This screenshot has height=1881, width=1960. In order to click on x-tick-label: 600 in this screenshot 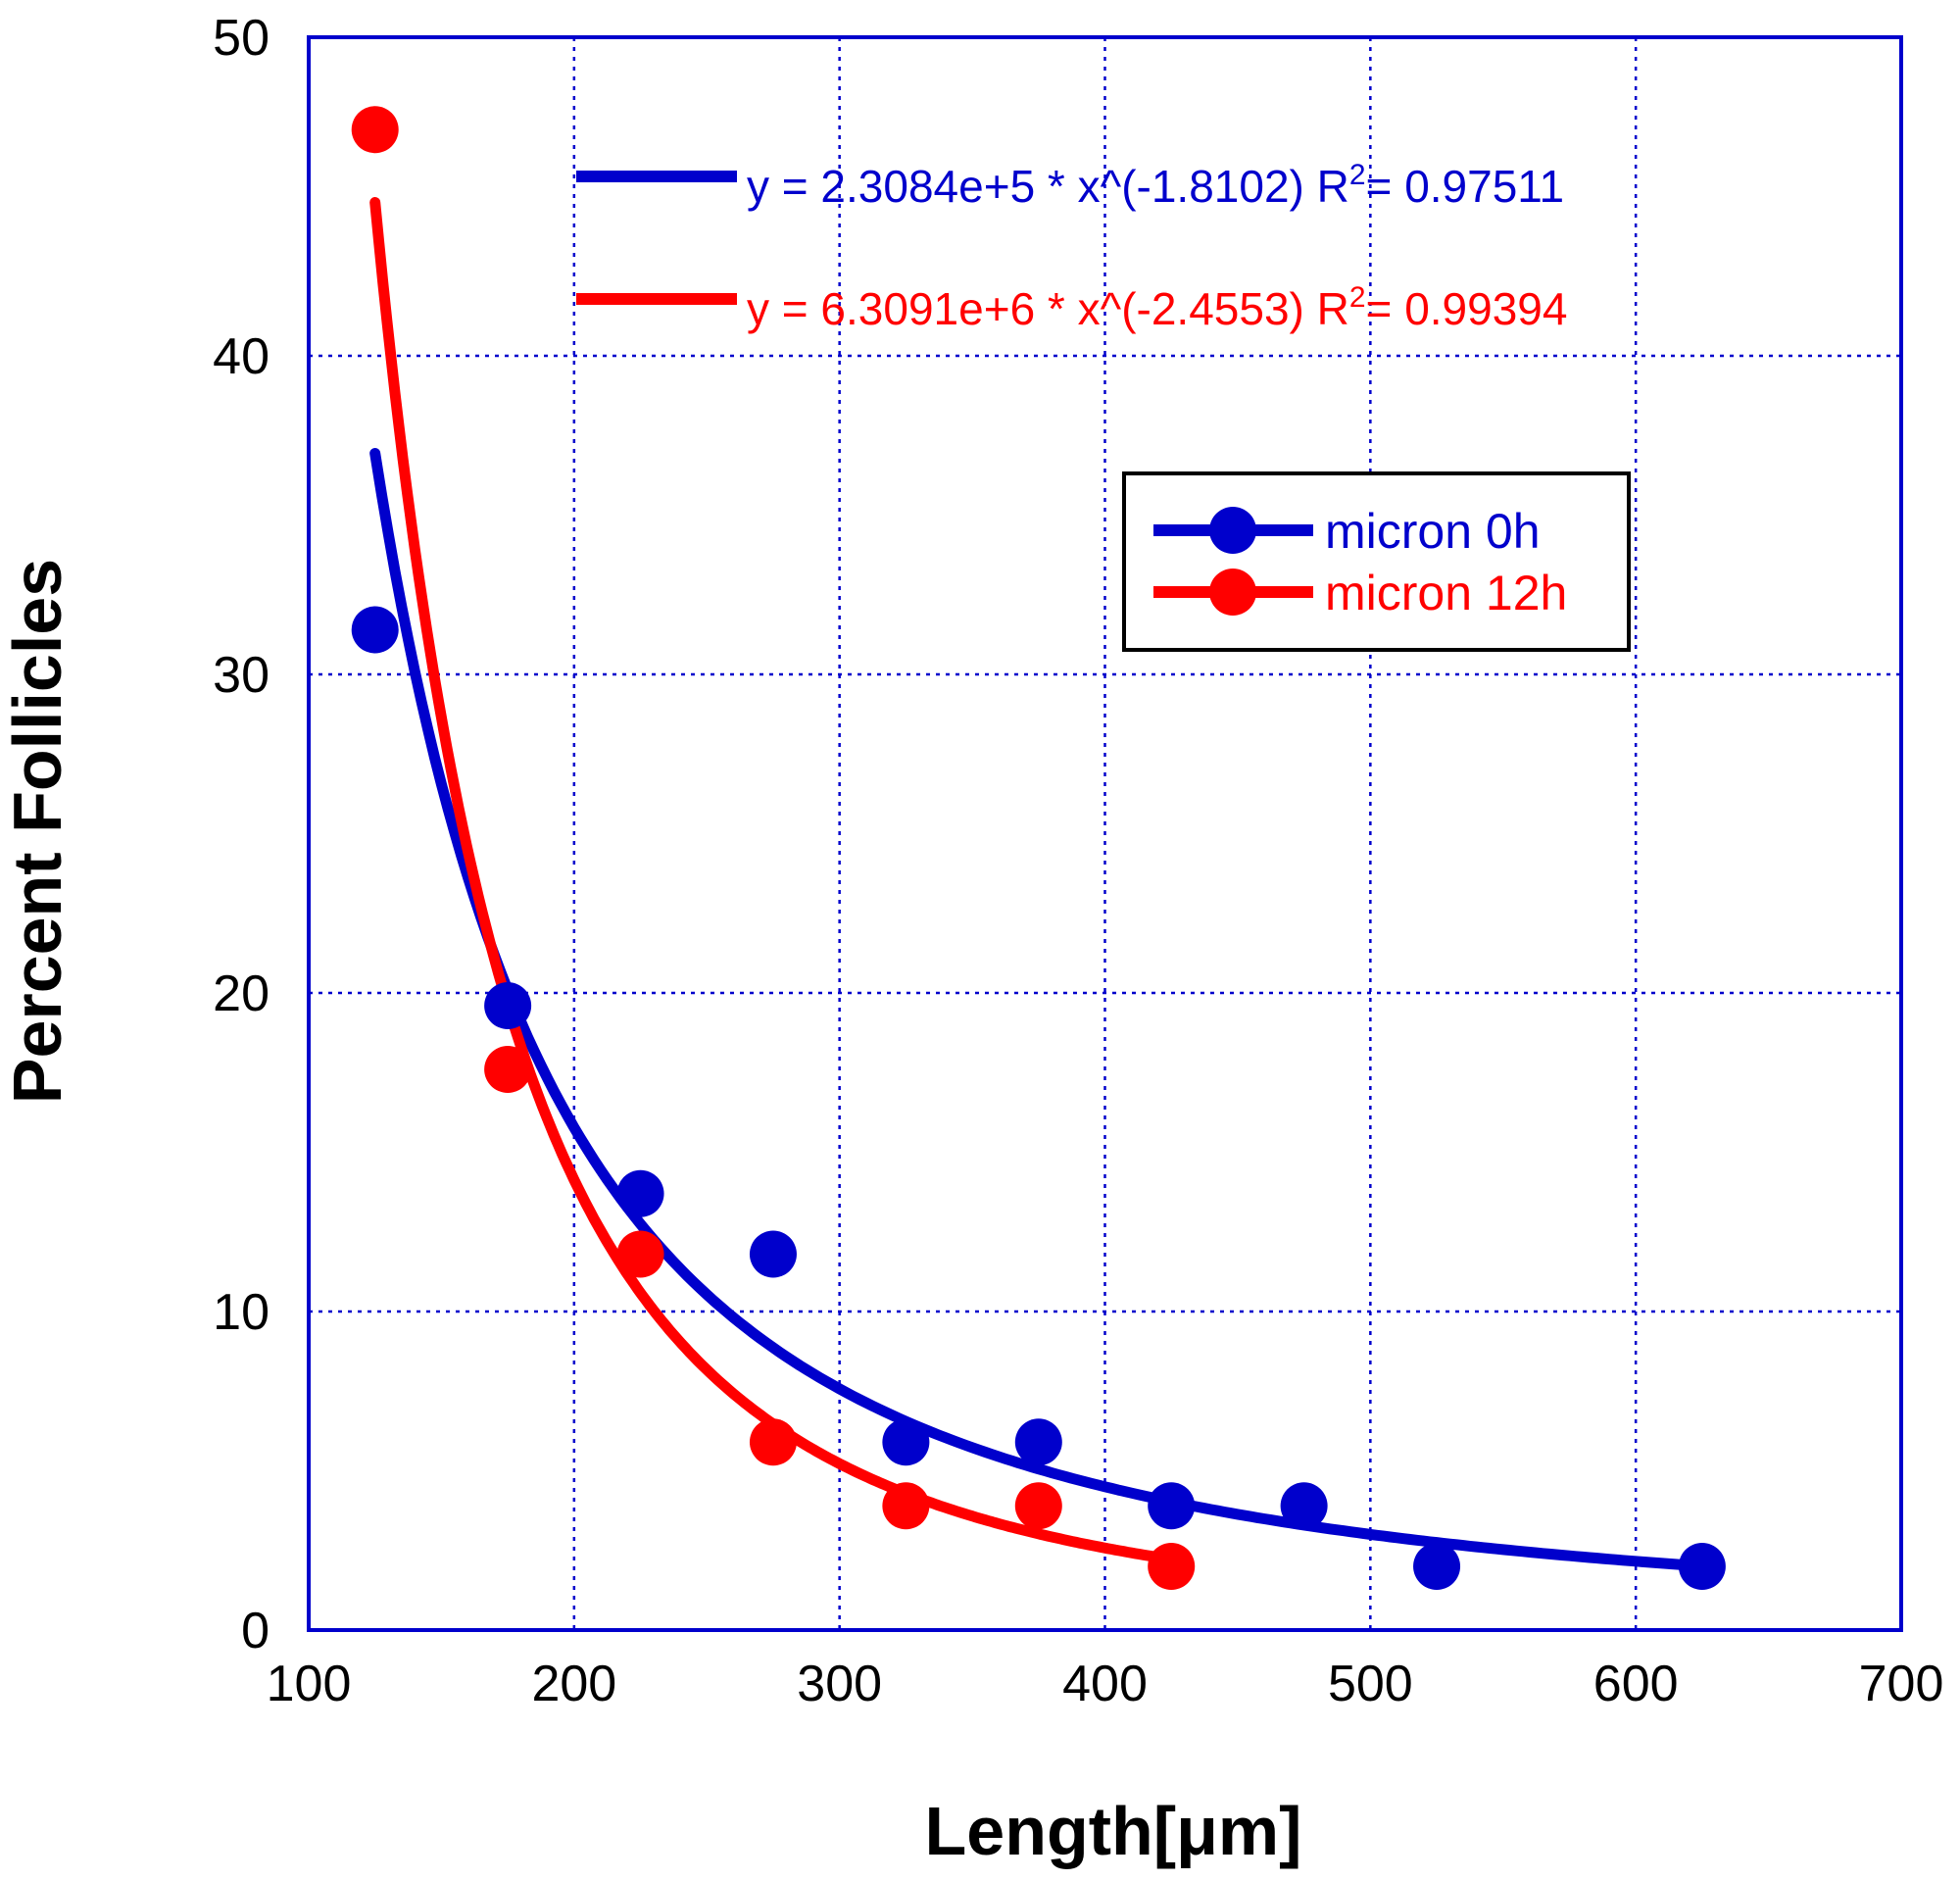, I will do `click(1636, 1684)`.